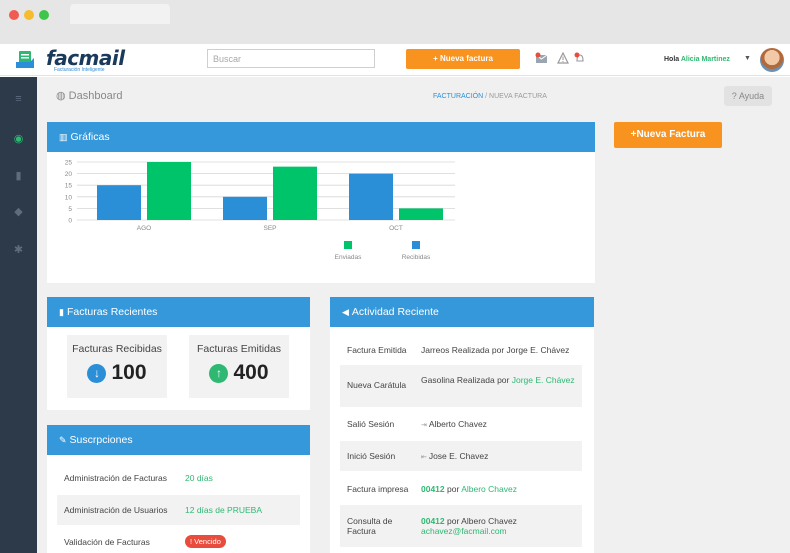  Describe the element at coordinates (63, 137) in the screenshot. I see `bar-chart-icon: ▥` at that location.